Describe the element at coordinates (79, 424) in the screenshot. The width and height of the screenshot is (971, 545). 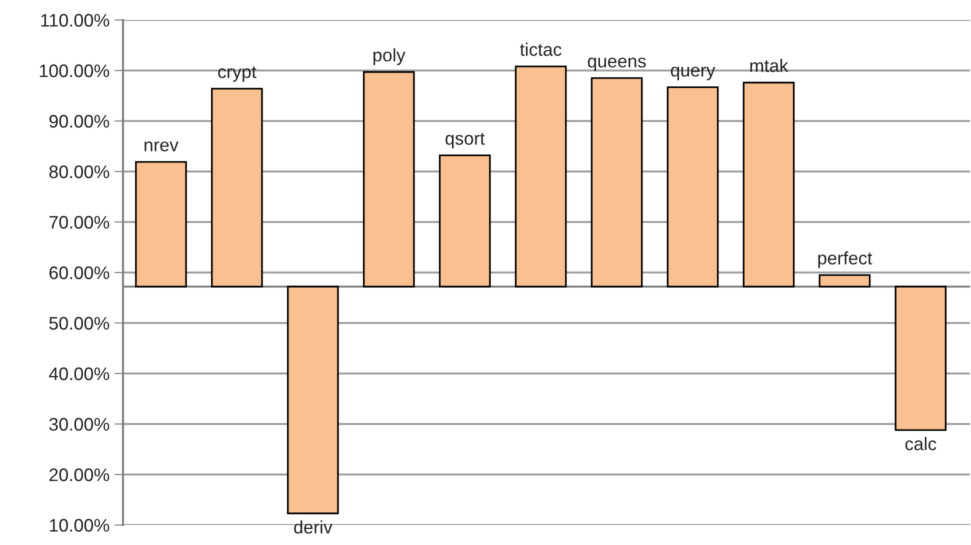
I see `y-tick-label: 30.00%` at that location.